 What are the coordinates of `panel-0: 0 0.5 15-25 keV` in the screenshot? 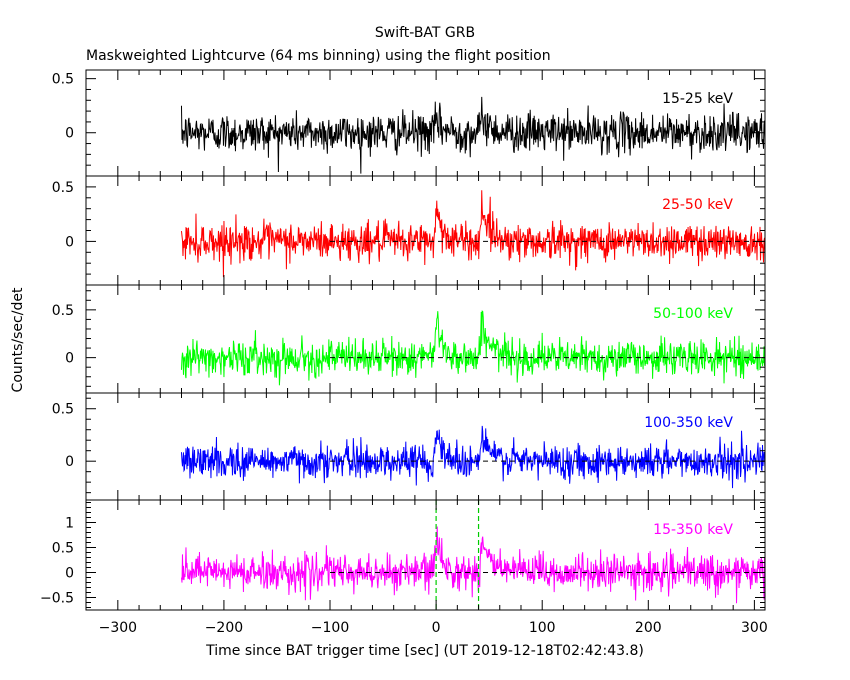 It's located at (409, 123).